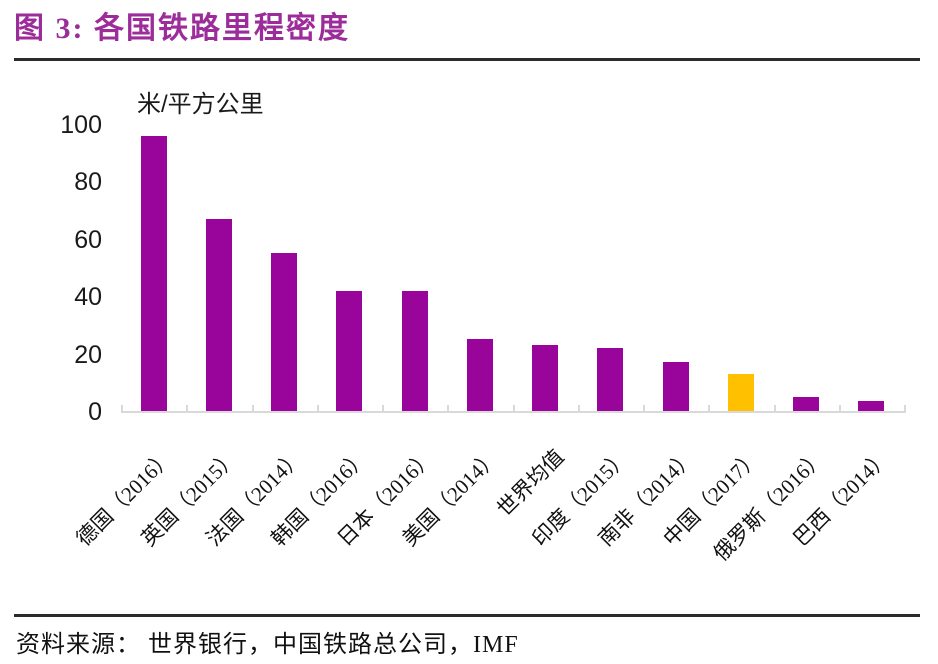  What do you see at coordinates (267, 645) in the screenshot?
I see `source-note: 资料来源： 世界银行，中国铁路总公司，IMF` at bounding box center [267, 645].